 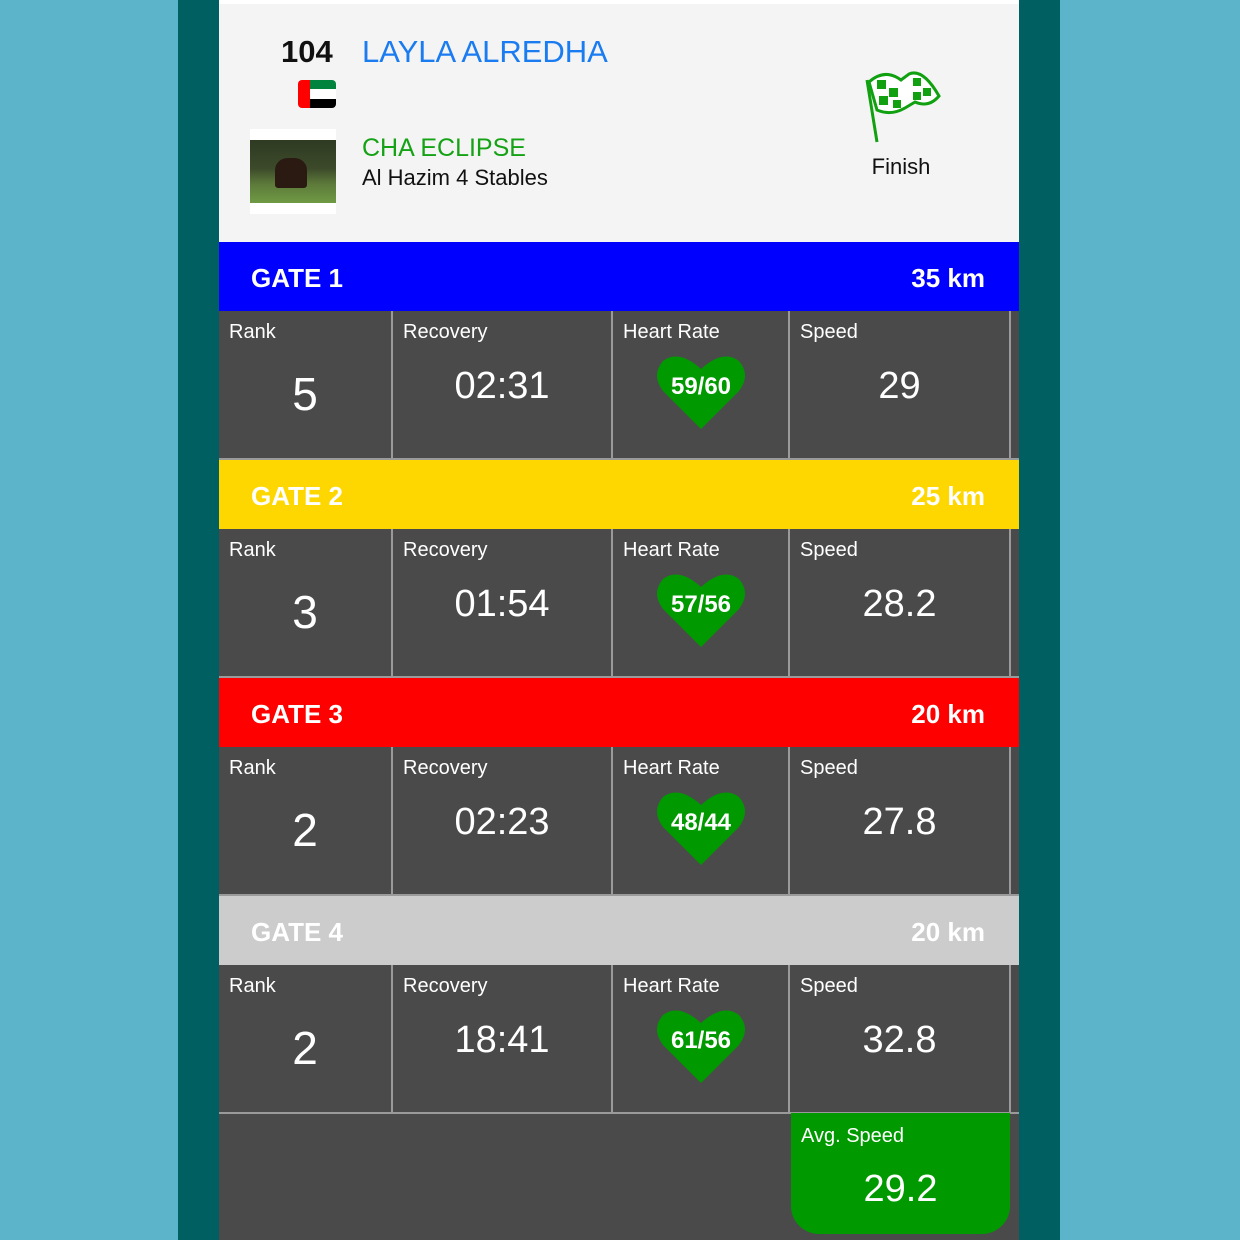 I want to click on uae-flag-icon, so click(x=317, y=94).